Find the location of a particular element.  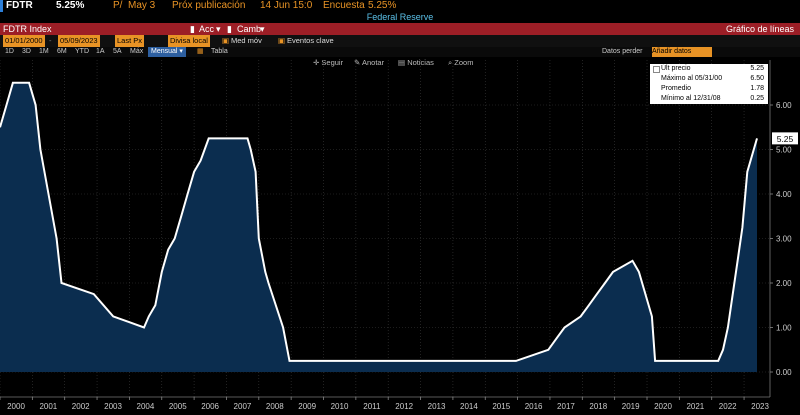

x-tick-label: 2017 is located at coordinates (566, 406).